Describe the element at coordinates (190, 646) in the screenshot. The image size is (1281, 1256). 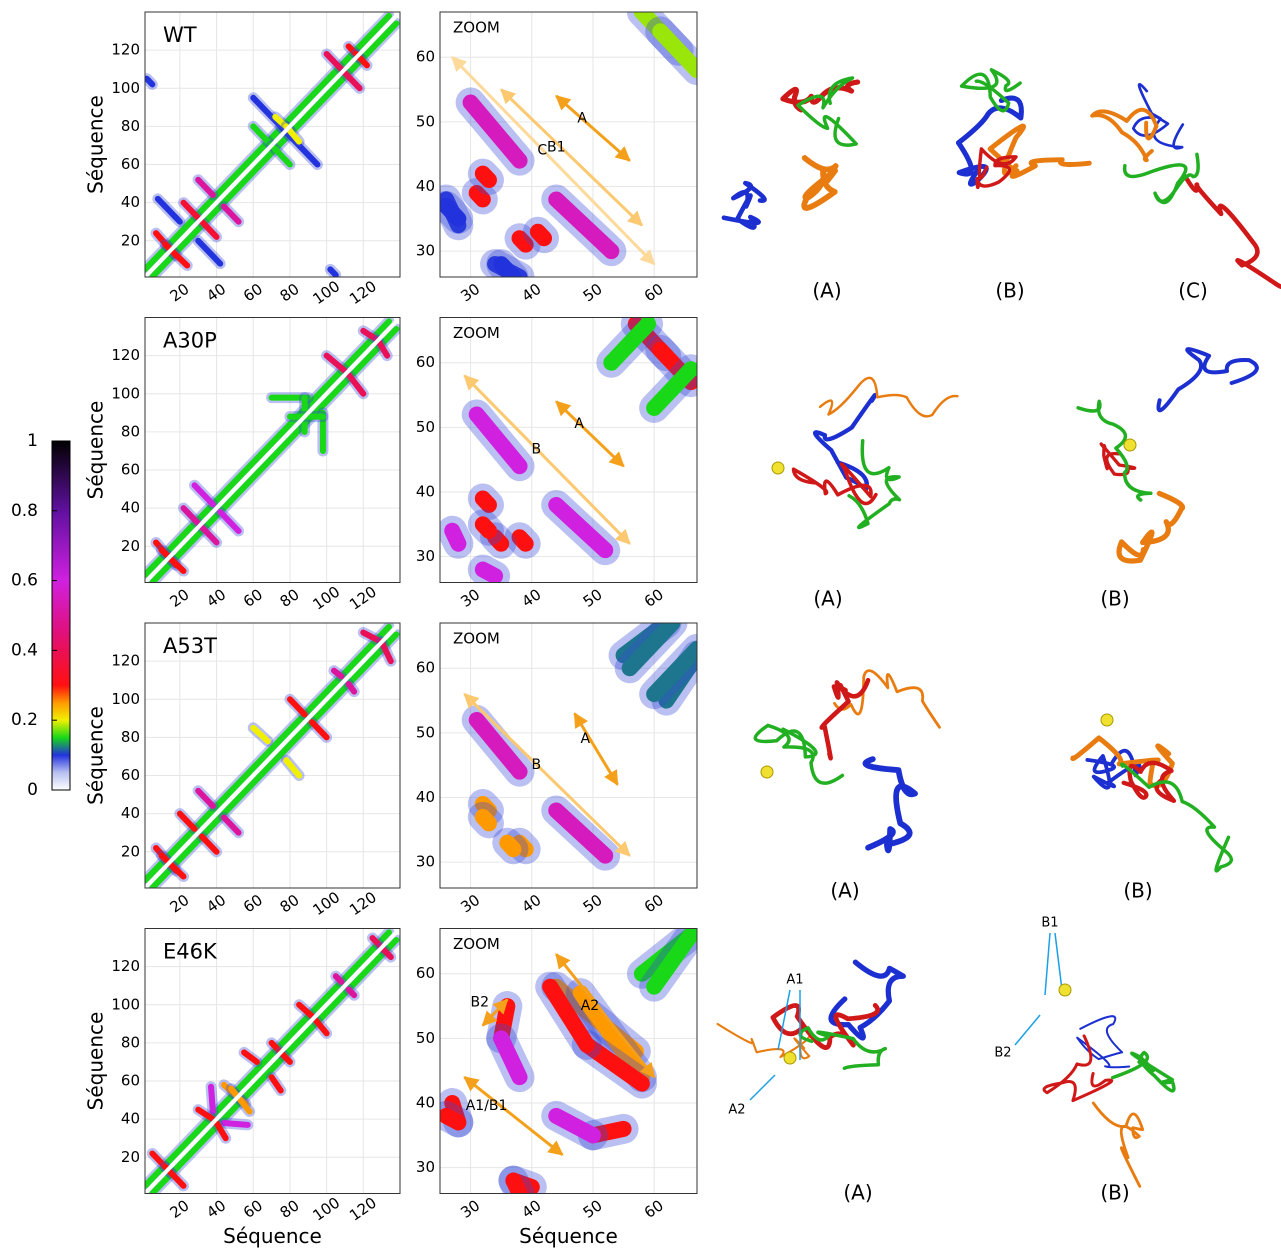
I see `panel-label: A53T` at that location.